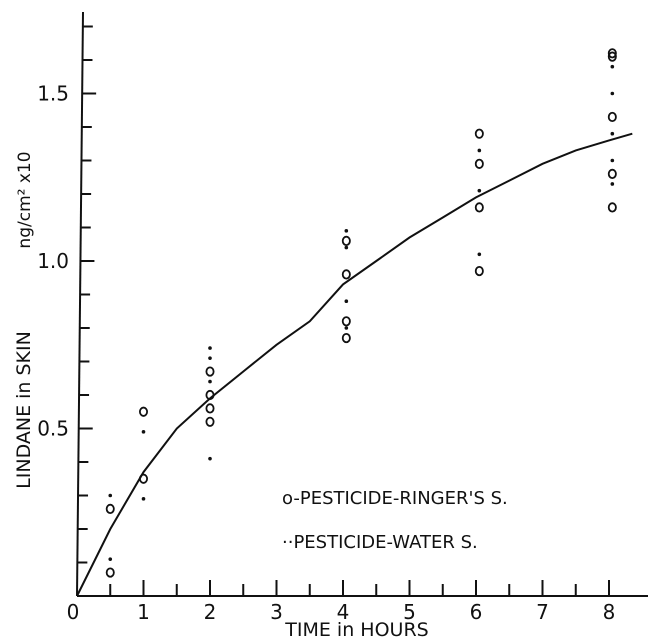  What do you see at coordinates (24, 410) in the screenshot?
I see `y-axis-label: LINDANE in SKIN` at bounding box center [24, 410].